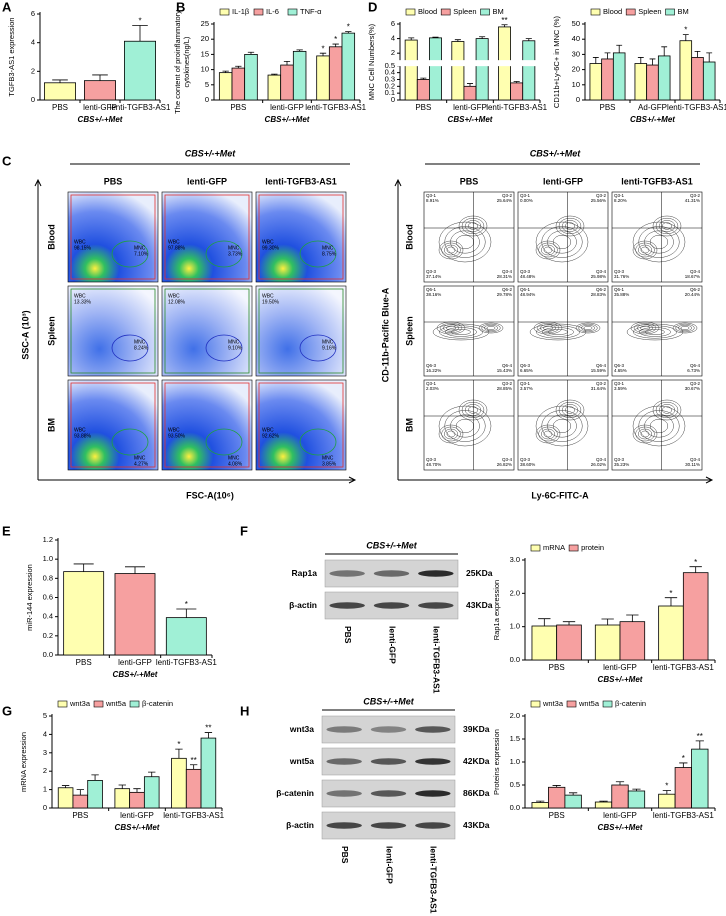 The image size is (726, 916). What do you see at coordinates (23, 762) in the screenshot?
I see `y-axis-label: mRNA expression` at bounding box center [23, 762].